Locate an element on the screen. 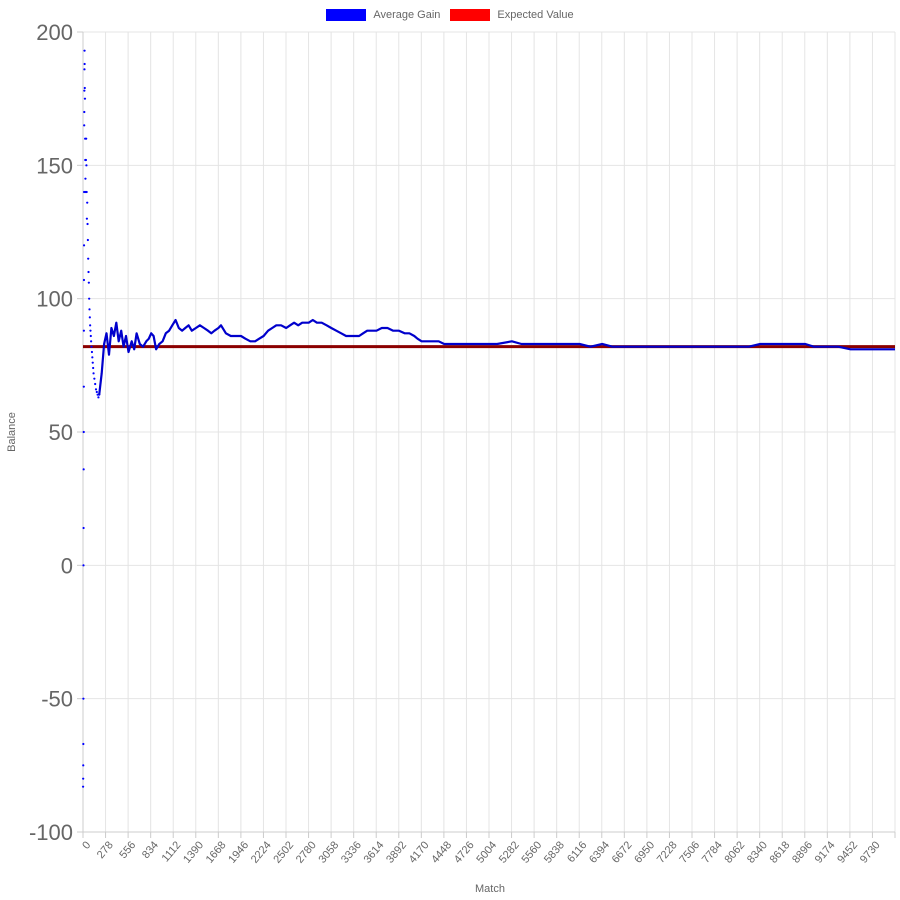  average-gain-line is located at coordinates (496, 356).